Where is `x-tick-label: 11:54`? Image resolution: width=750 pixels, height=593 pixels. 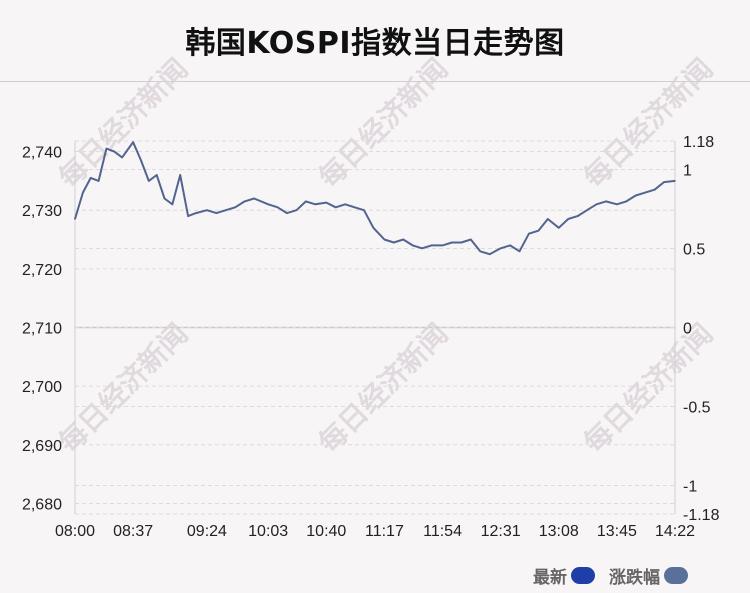 x-tick-label: 11:54 is located at coordinates (442, 531).